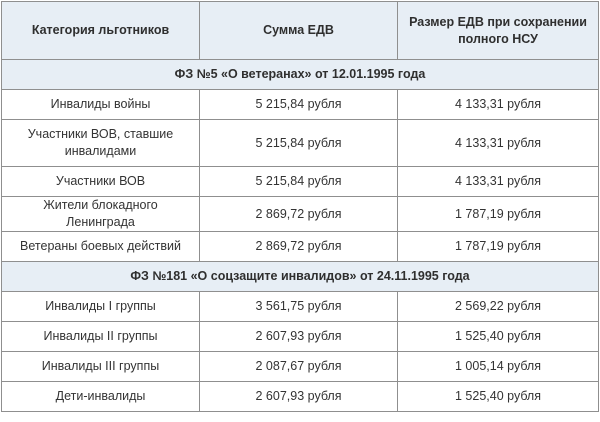 Image resolution: width=600 pixels, height=422 pixels. What do you see at coordinates (100, 104) in the screenshot?
I see `cell-category: Инвалиды войны` at bounding box center [100, 104].